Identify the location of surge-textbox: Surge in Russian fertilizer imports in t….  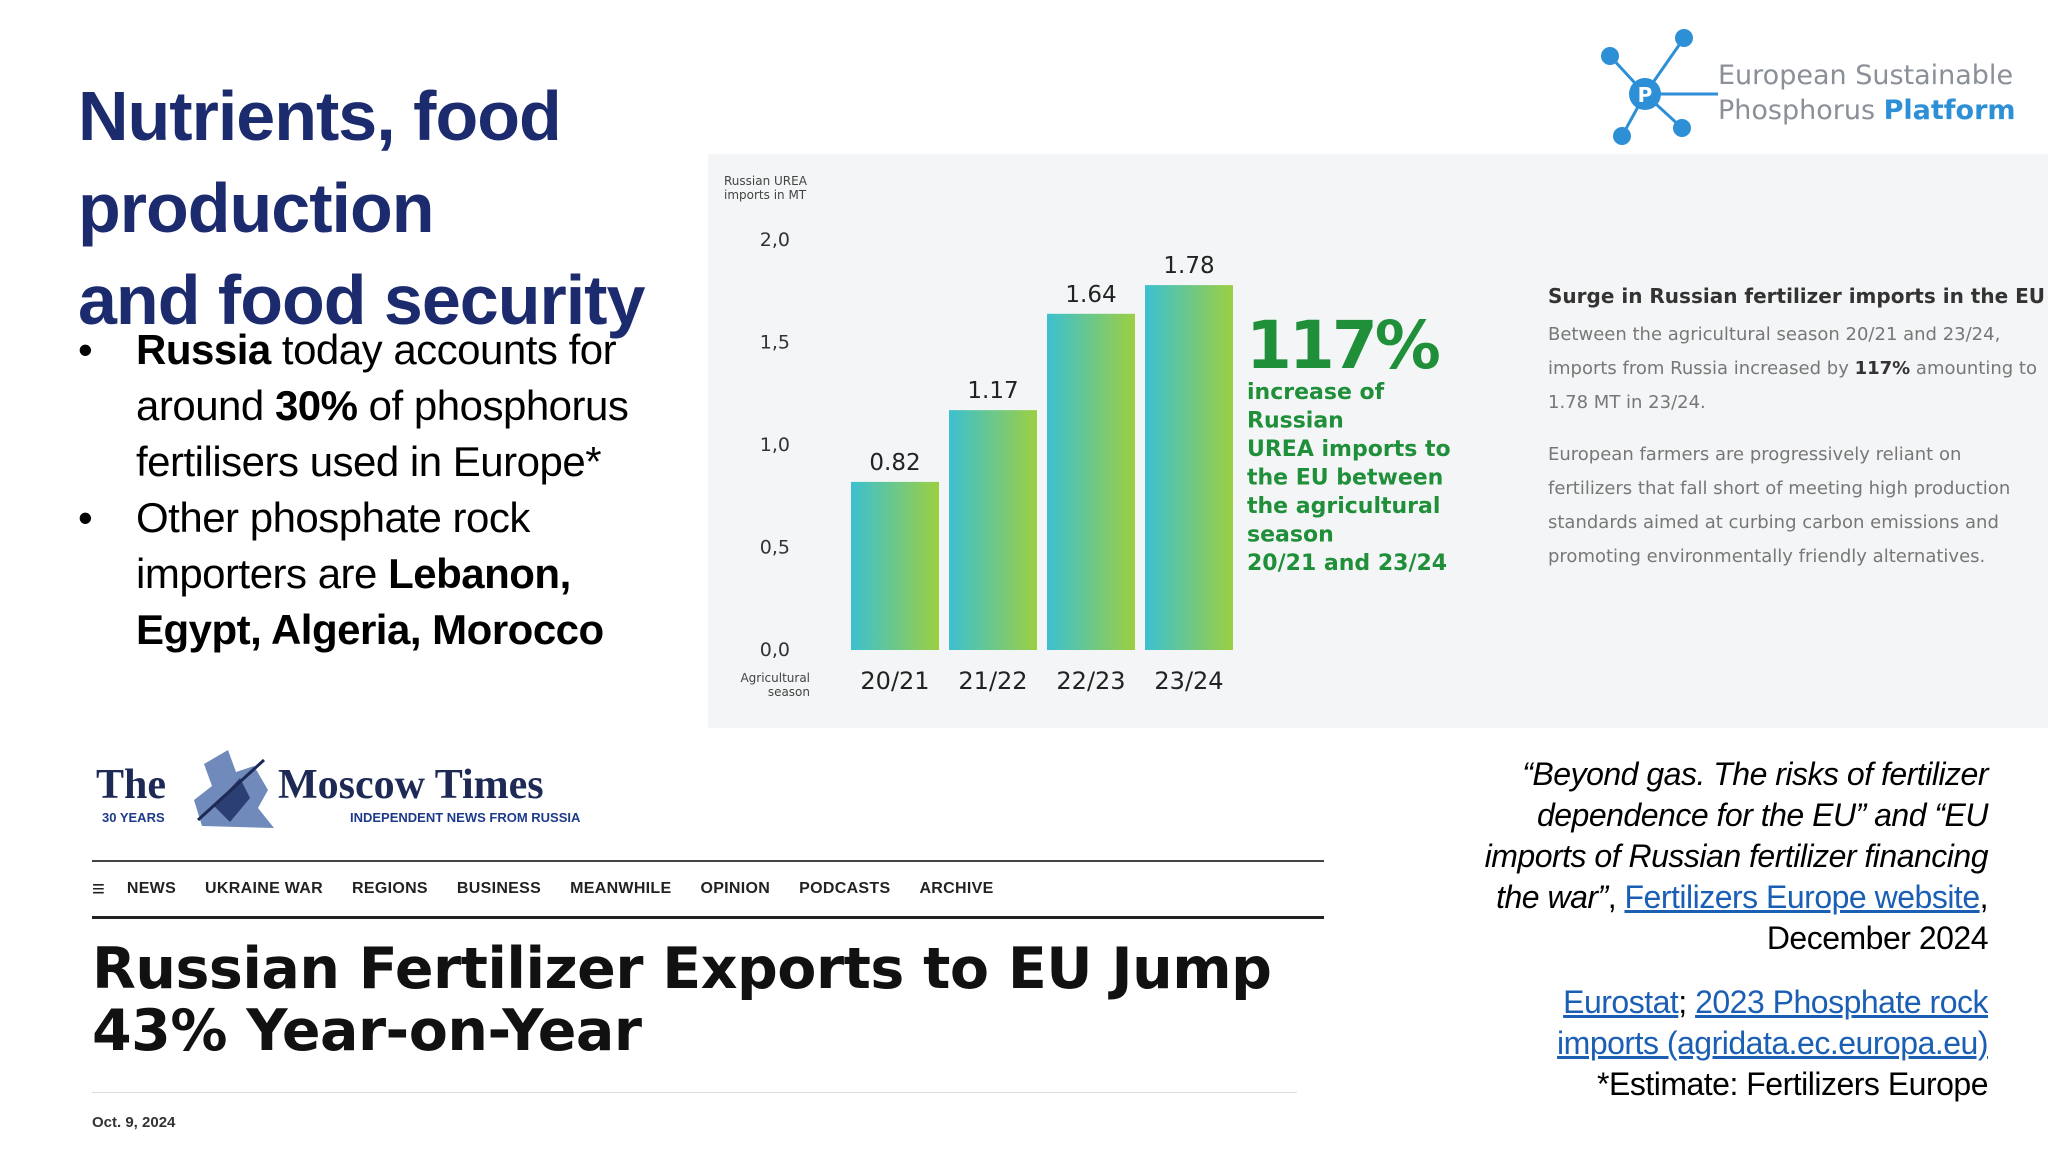
(1797, 438).